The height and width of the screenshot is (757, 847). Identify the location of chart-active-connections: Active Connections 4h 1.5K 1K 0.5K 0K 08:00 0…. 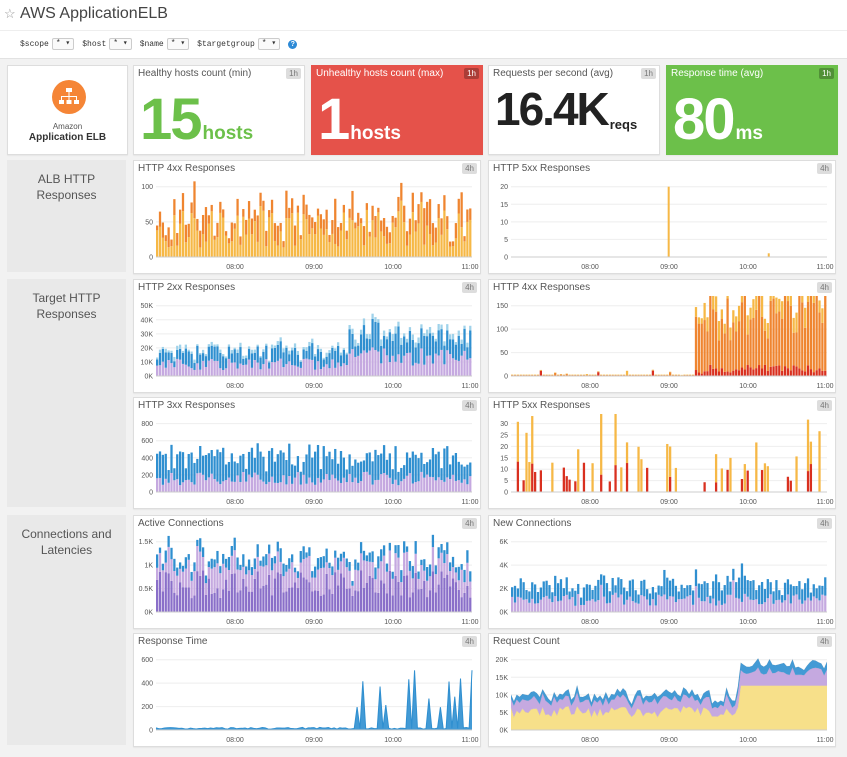
(307, 572).